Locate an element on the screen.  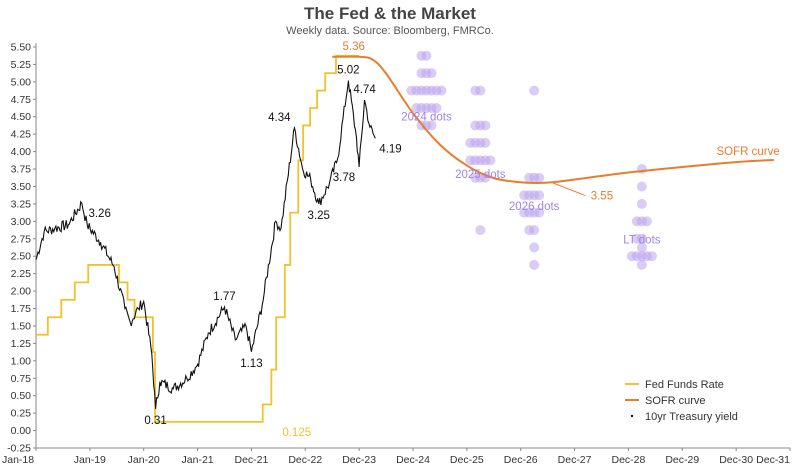
legend-label: 10yr Treasury yield is located at coordinates (691, 417).